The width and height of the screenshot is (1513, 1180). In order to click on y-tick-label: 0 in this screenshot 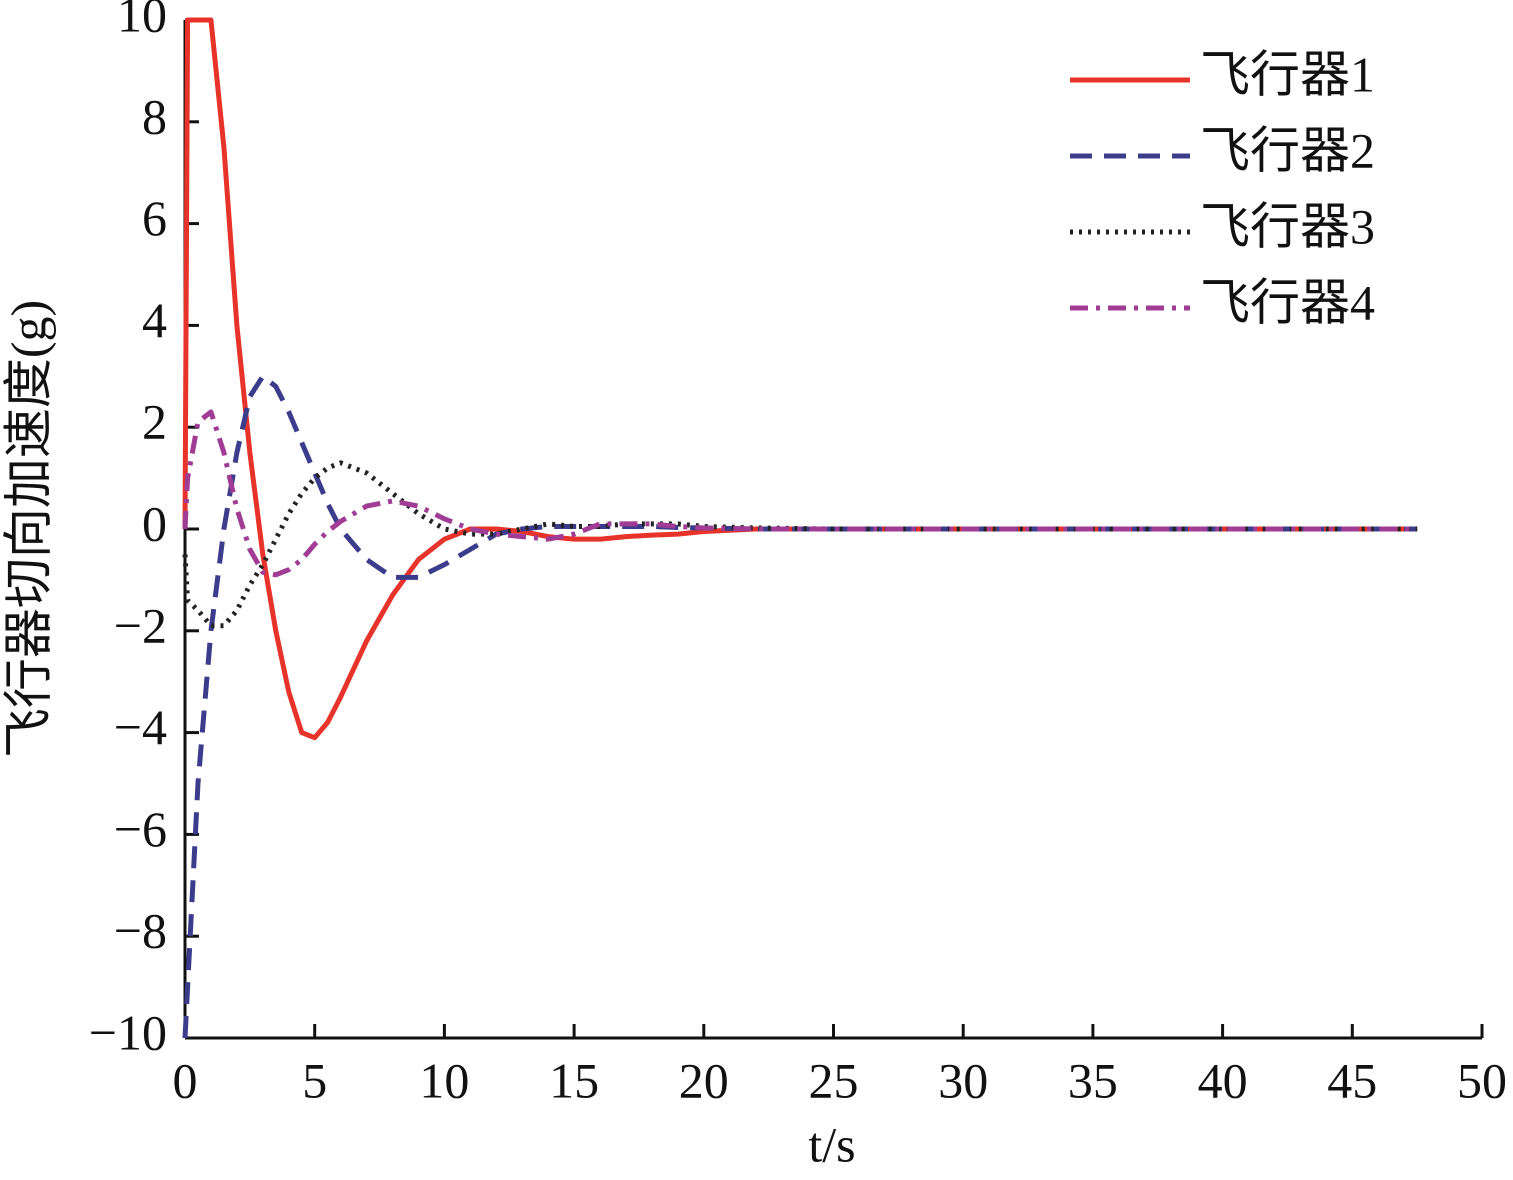, I will do `click(154, 523)`.